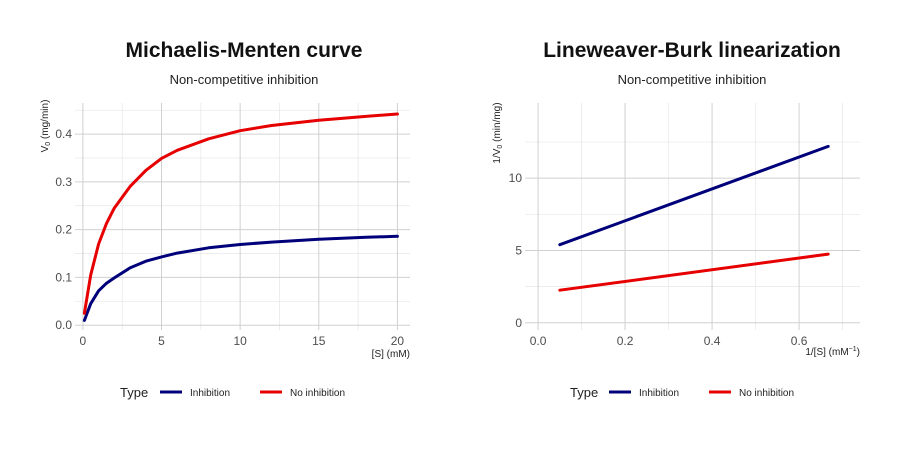 This screenshot has width=900, height=450. I want to click on legend-label-no-inhibition-left: No inhibition, so click(317, 393).